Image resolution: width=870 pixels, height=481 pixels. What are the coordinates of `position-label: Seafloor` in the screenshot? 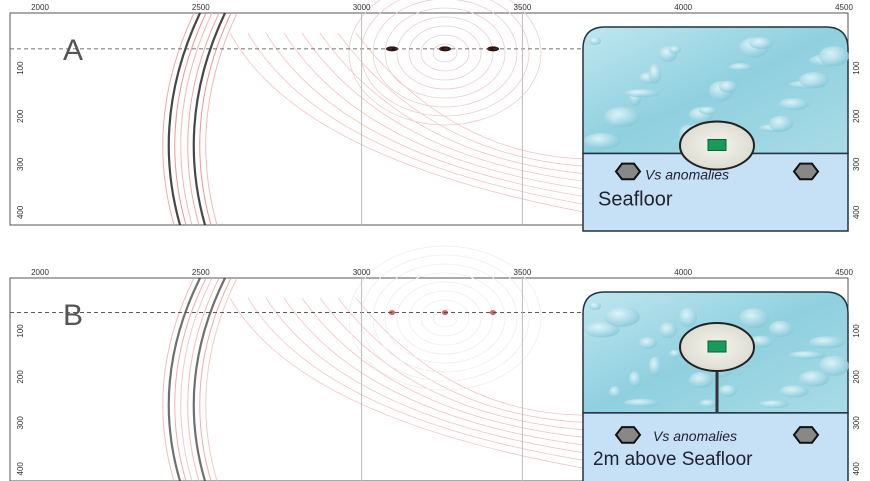 It's located at (635, 199).